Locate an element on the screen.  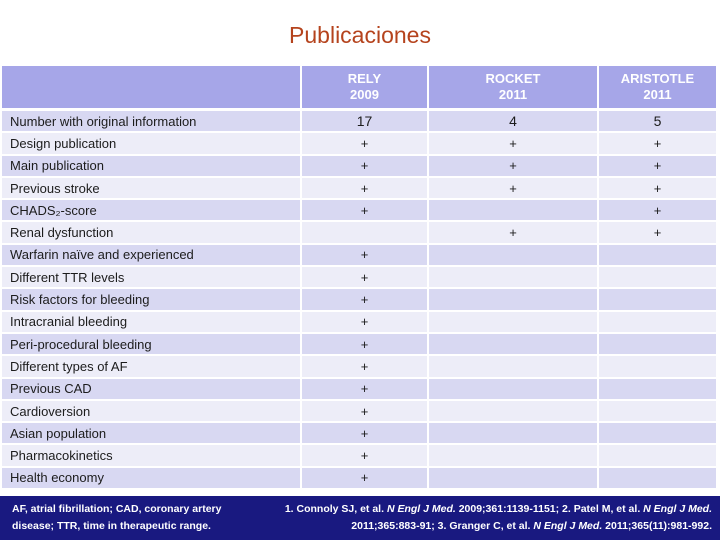
row-label: Design publication is located at coordinates (151, 143).